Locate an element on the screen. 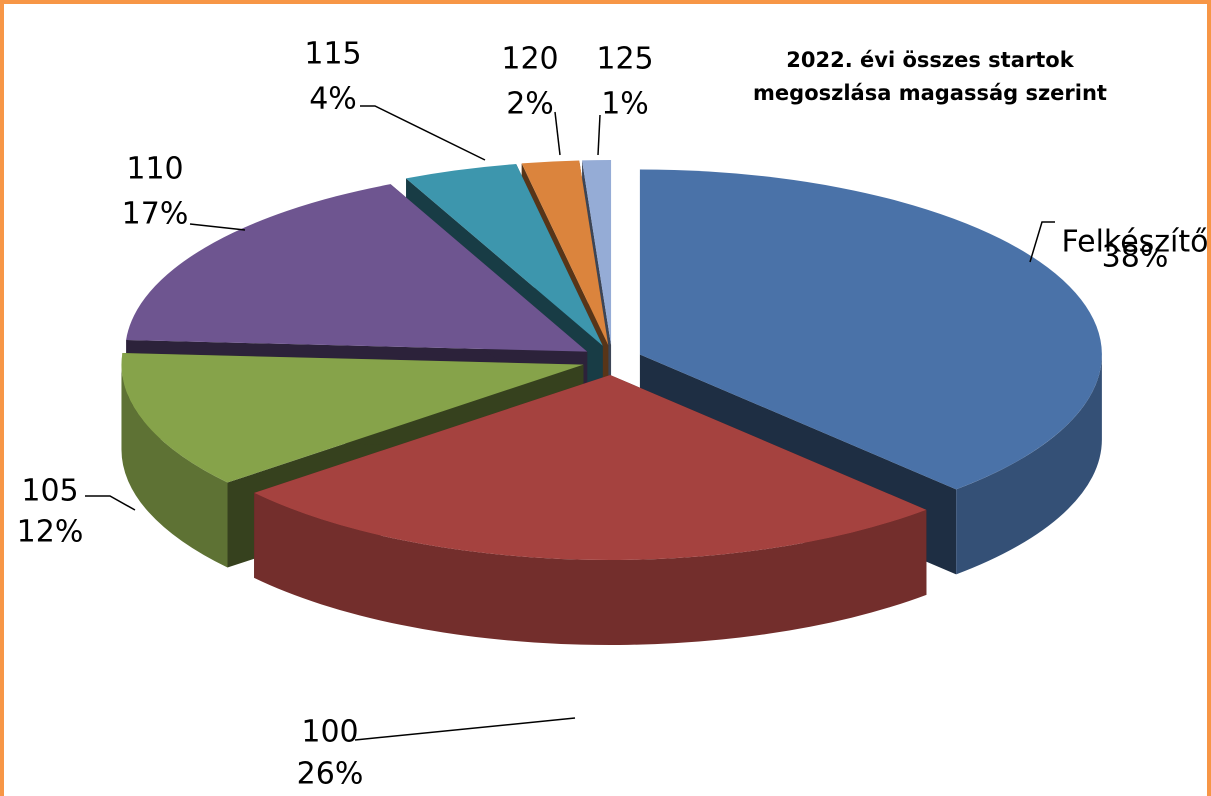 The image size is (1211, 796). category-label: 100 is located at coordinates (329, 732).